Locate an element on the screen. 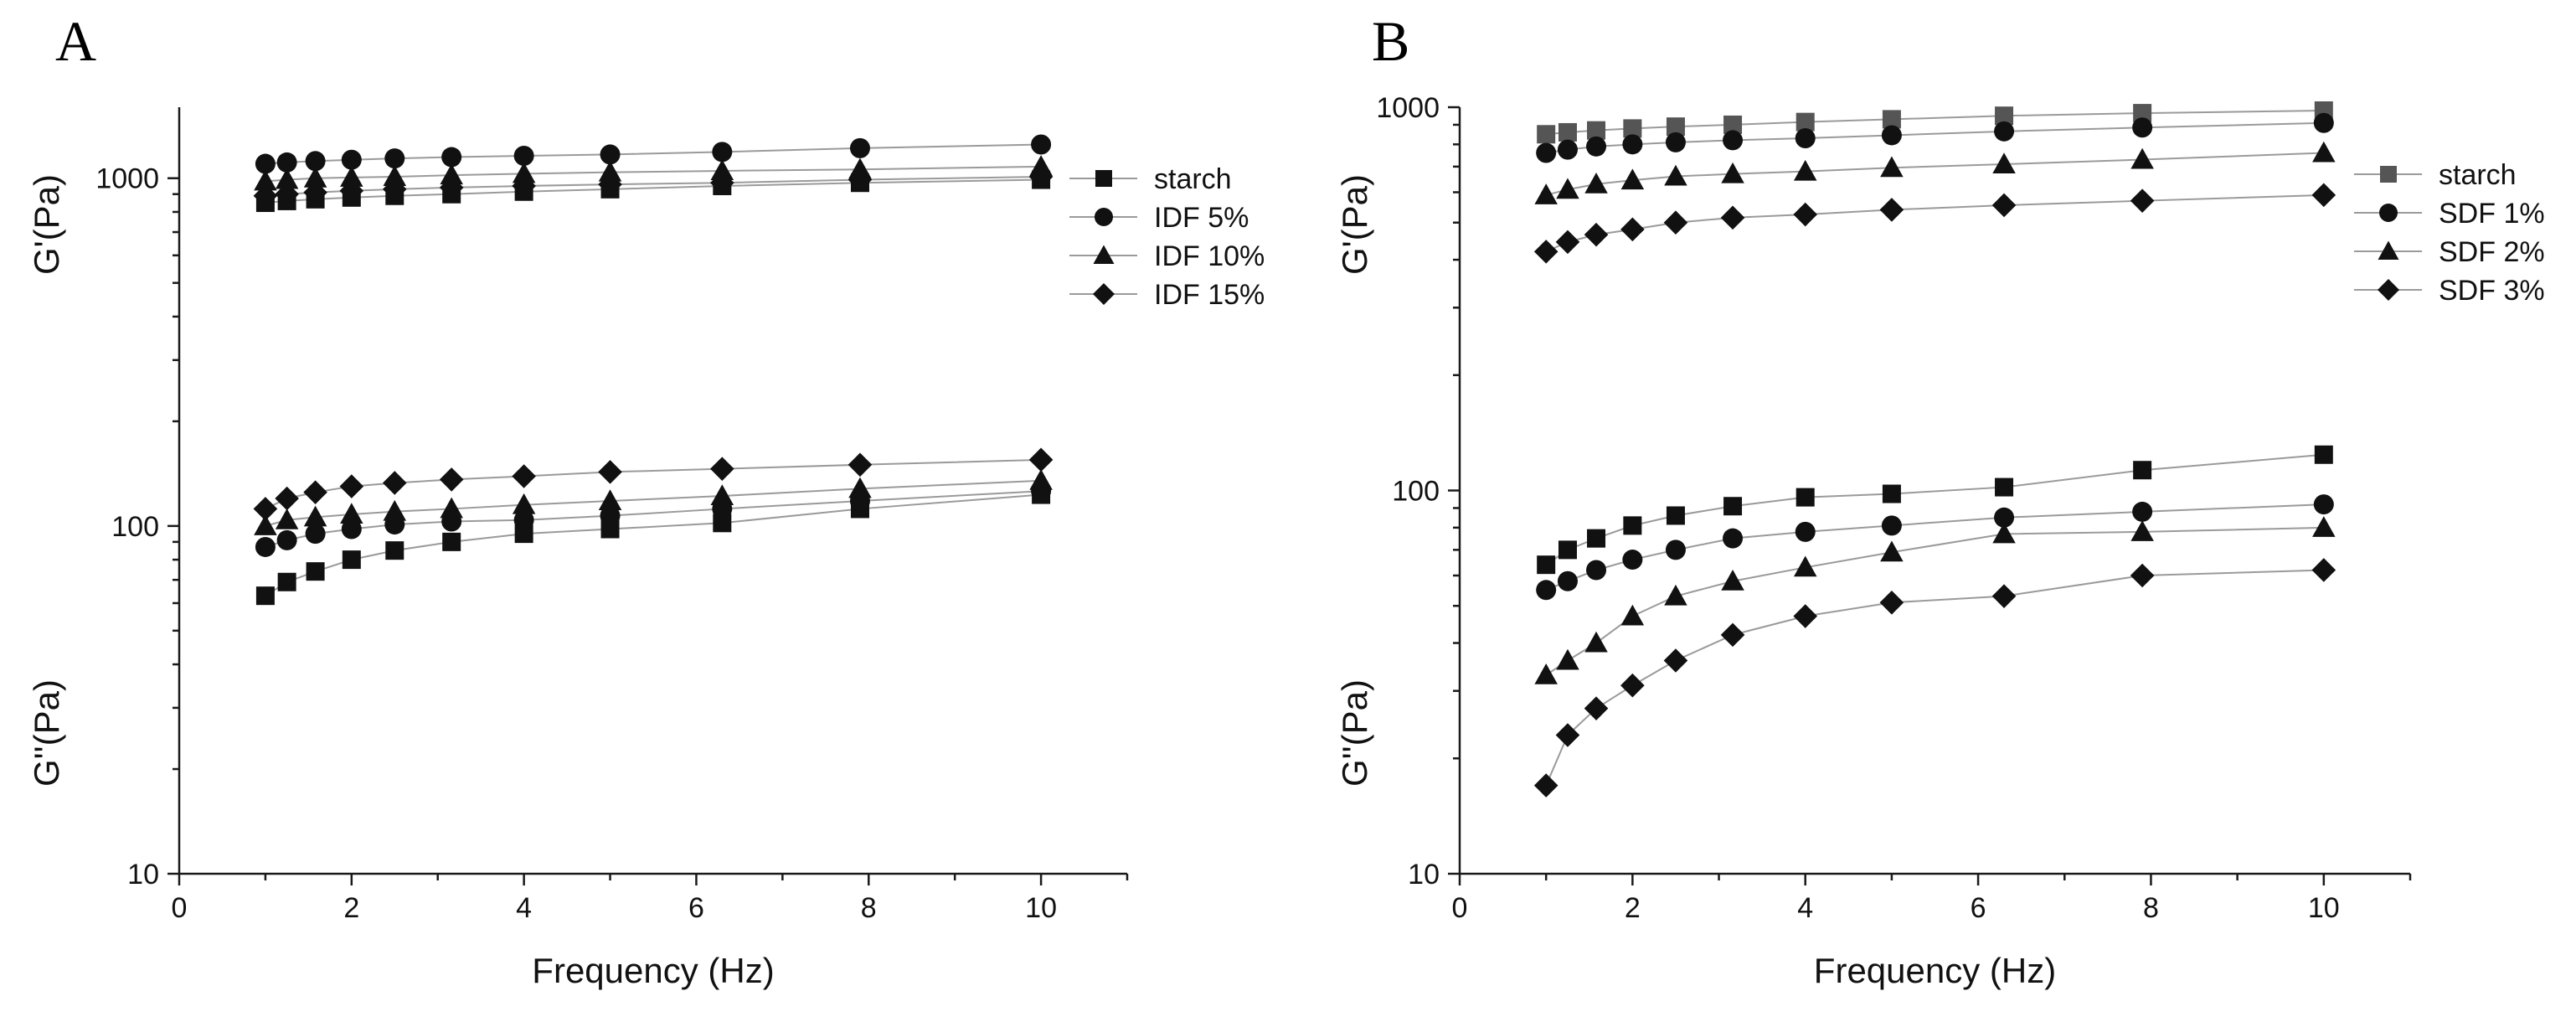 The height and width of the screenshot is (1017, 2576). series-idf-10--storage is located at coordinates (653, 173).